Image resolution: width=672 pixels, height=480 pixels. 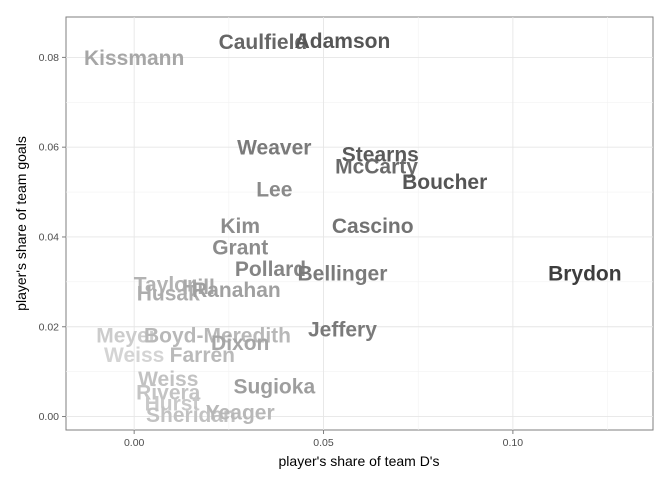 I want to click on point-label: McCarty, so click(x=376, y=167).